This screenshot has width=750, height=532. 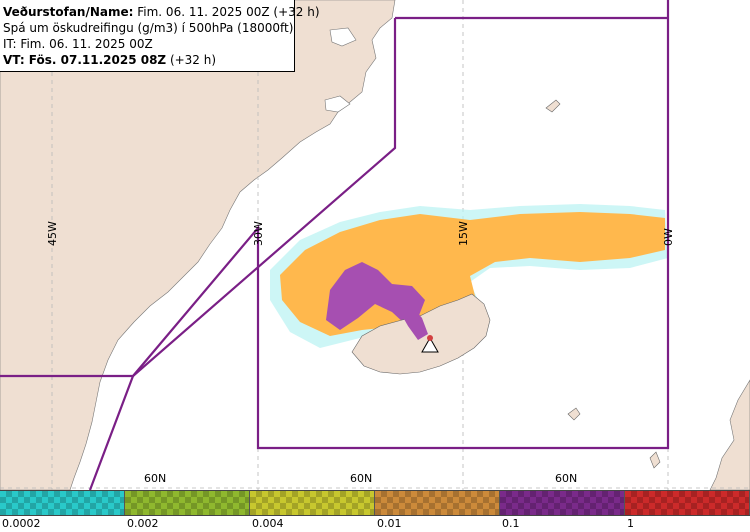 What do you see at coordinates (729, 434) in the screenshot?
I see `norway-coast` at bounding box center [729, 434].